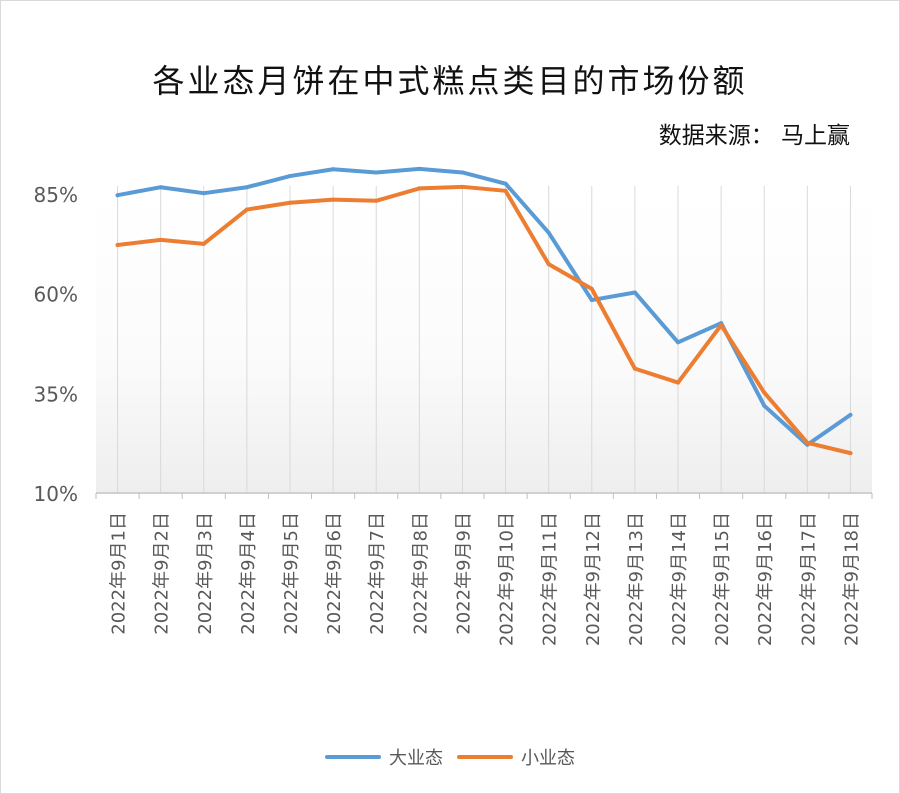  What do you see at coordinates (679, 579) in the screenshot?
I see `x-tick-label: 2022年9月14日` at bounding box center [679, 579].